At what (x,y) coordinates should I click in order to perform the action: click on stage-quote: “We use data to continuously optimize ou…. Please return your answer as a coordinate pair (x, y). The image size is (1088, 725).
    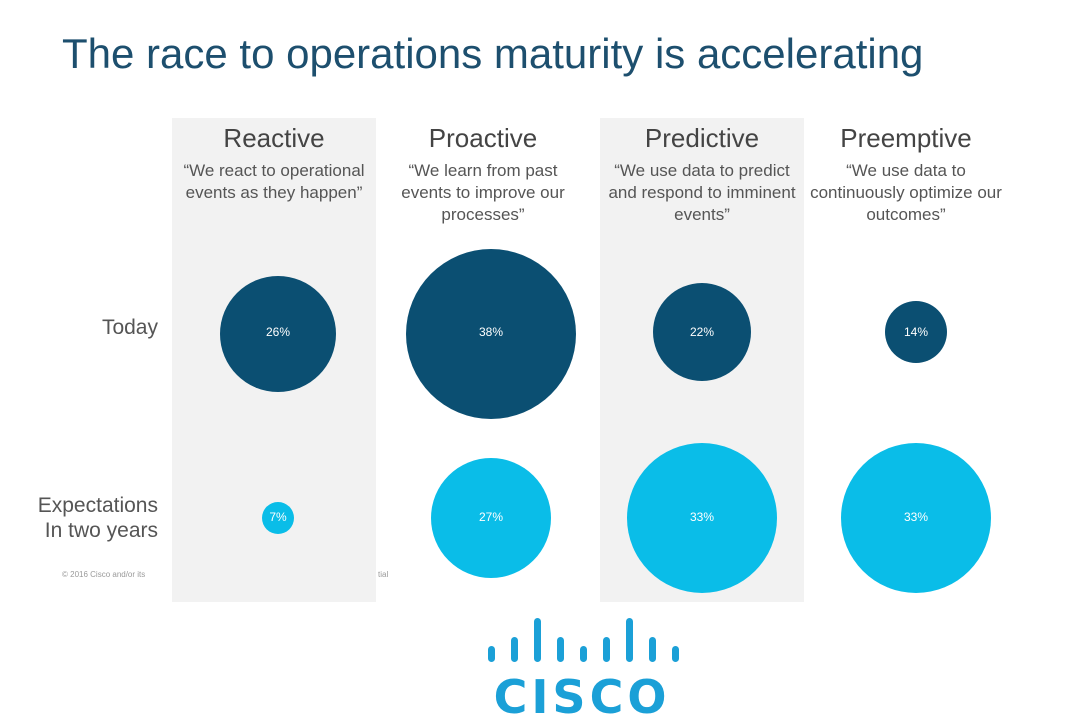
    Looking at the image, I should click on (906, 192).